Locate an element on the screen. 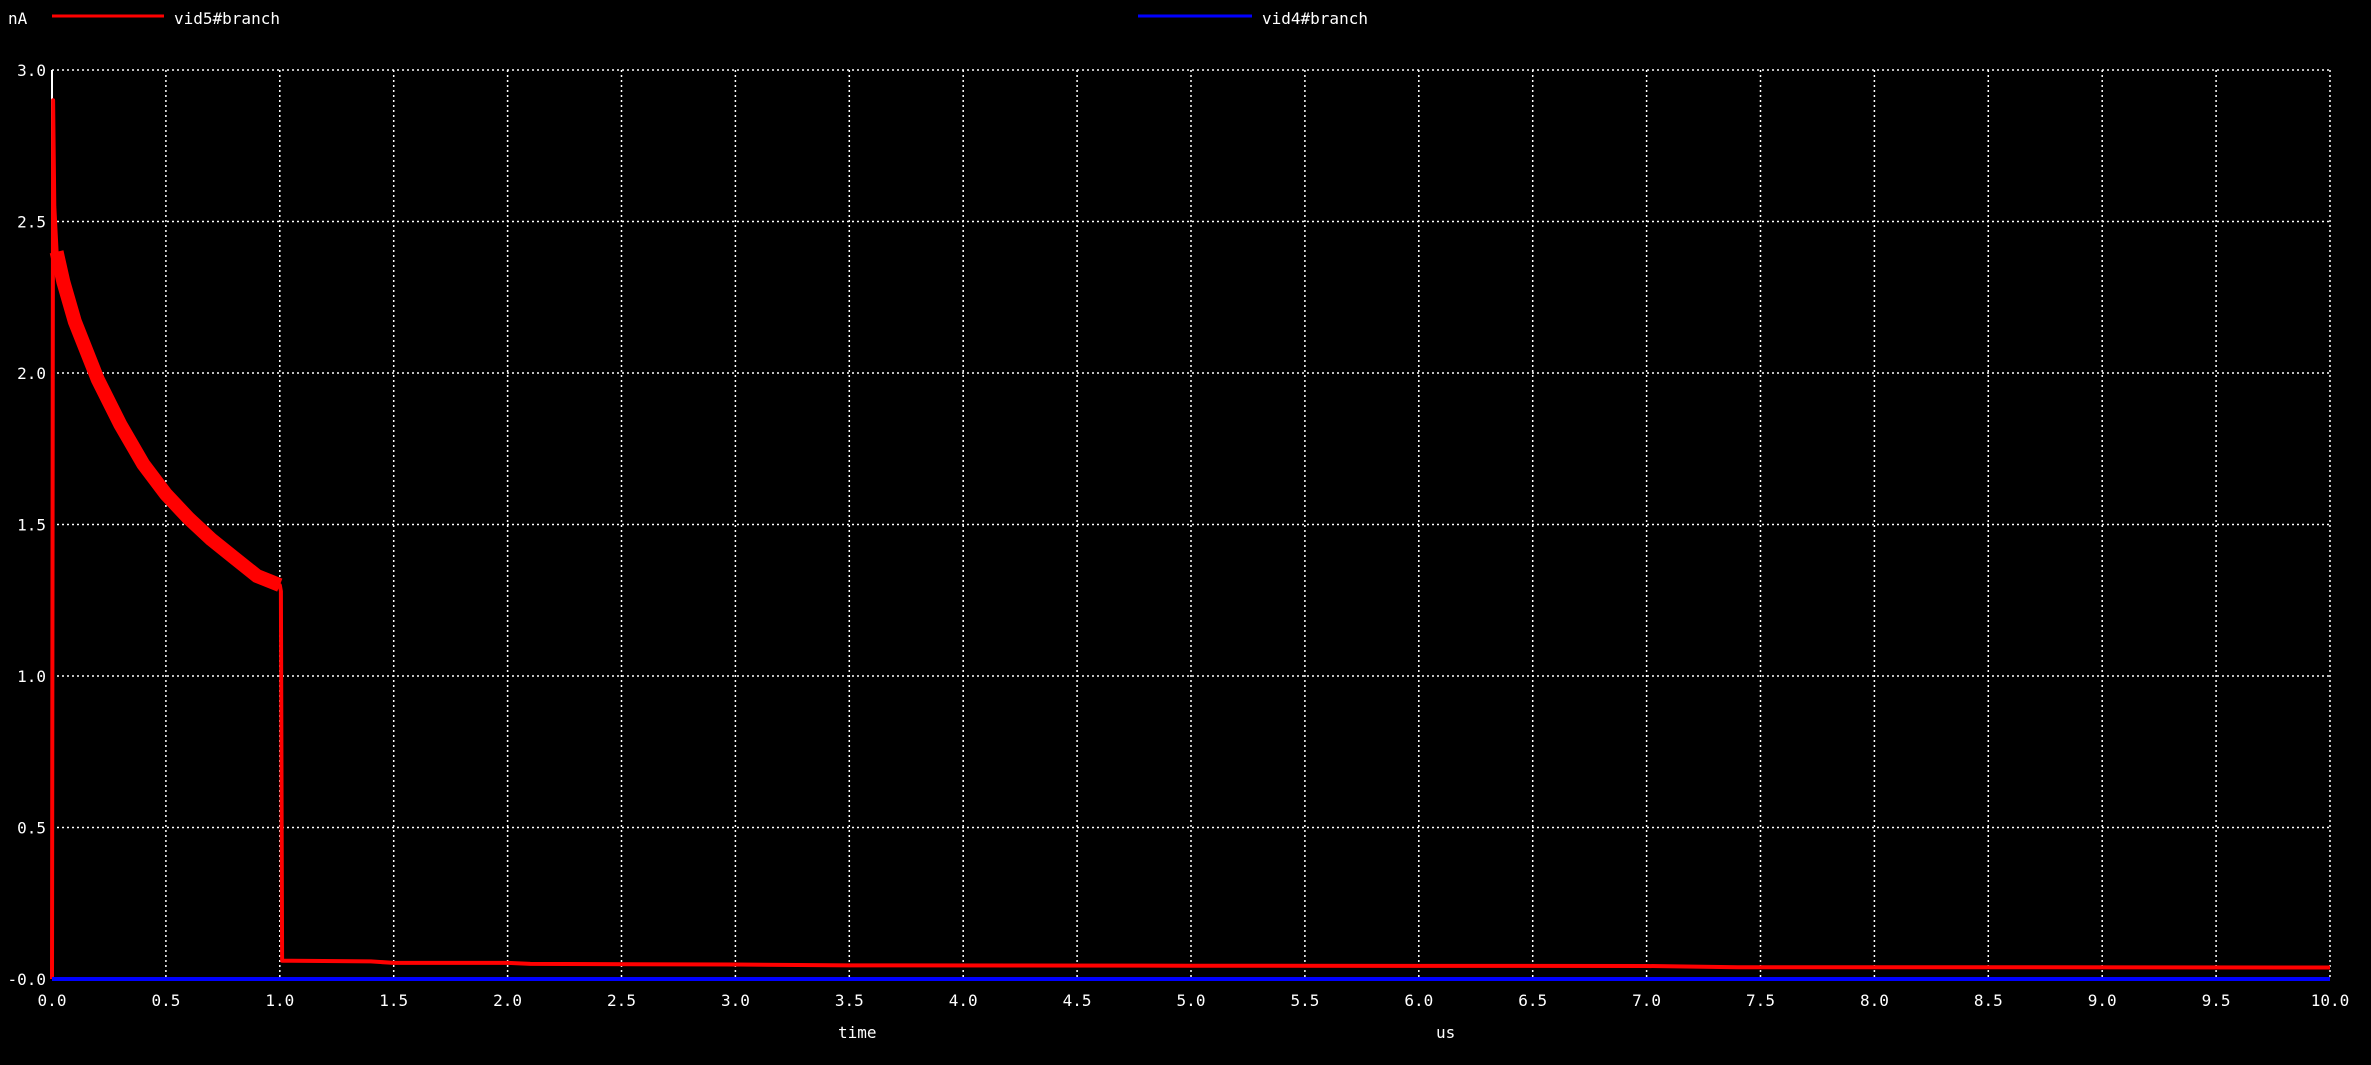  x-tick-label: 7.0 is located at coordinates (1646, 1000).